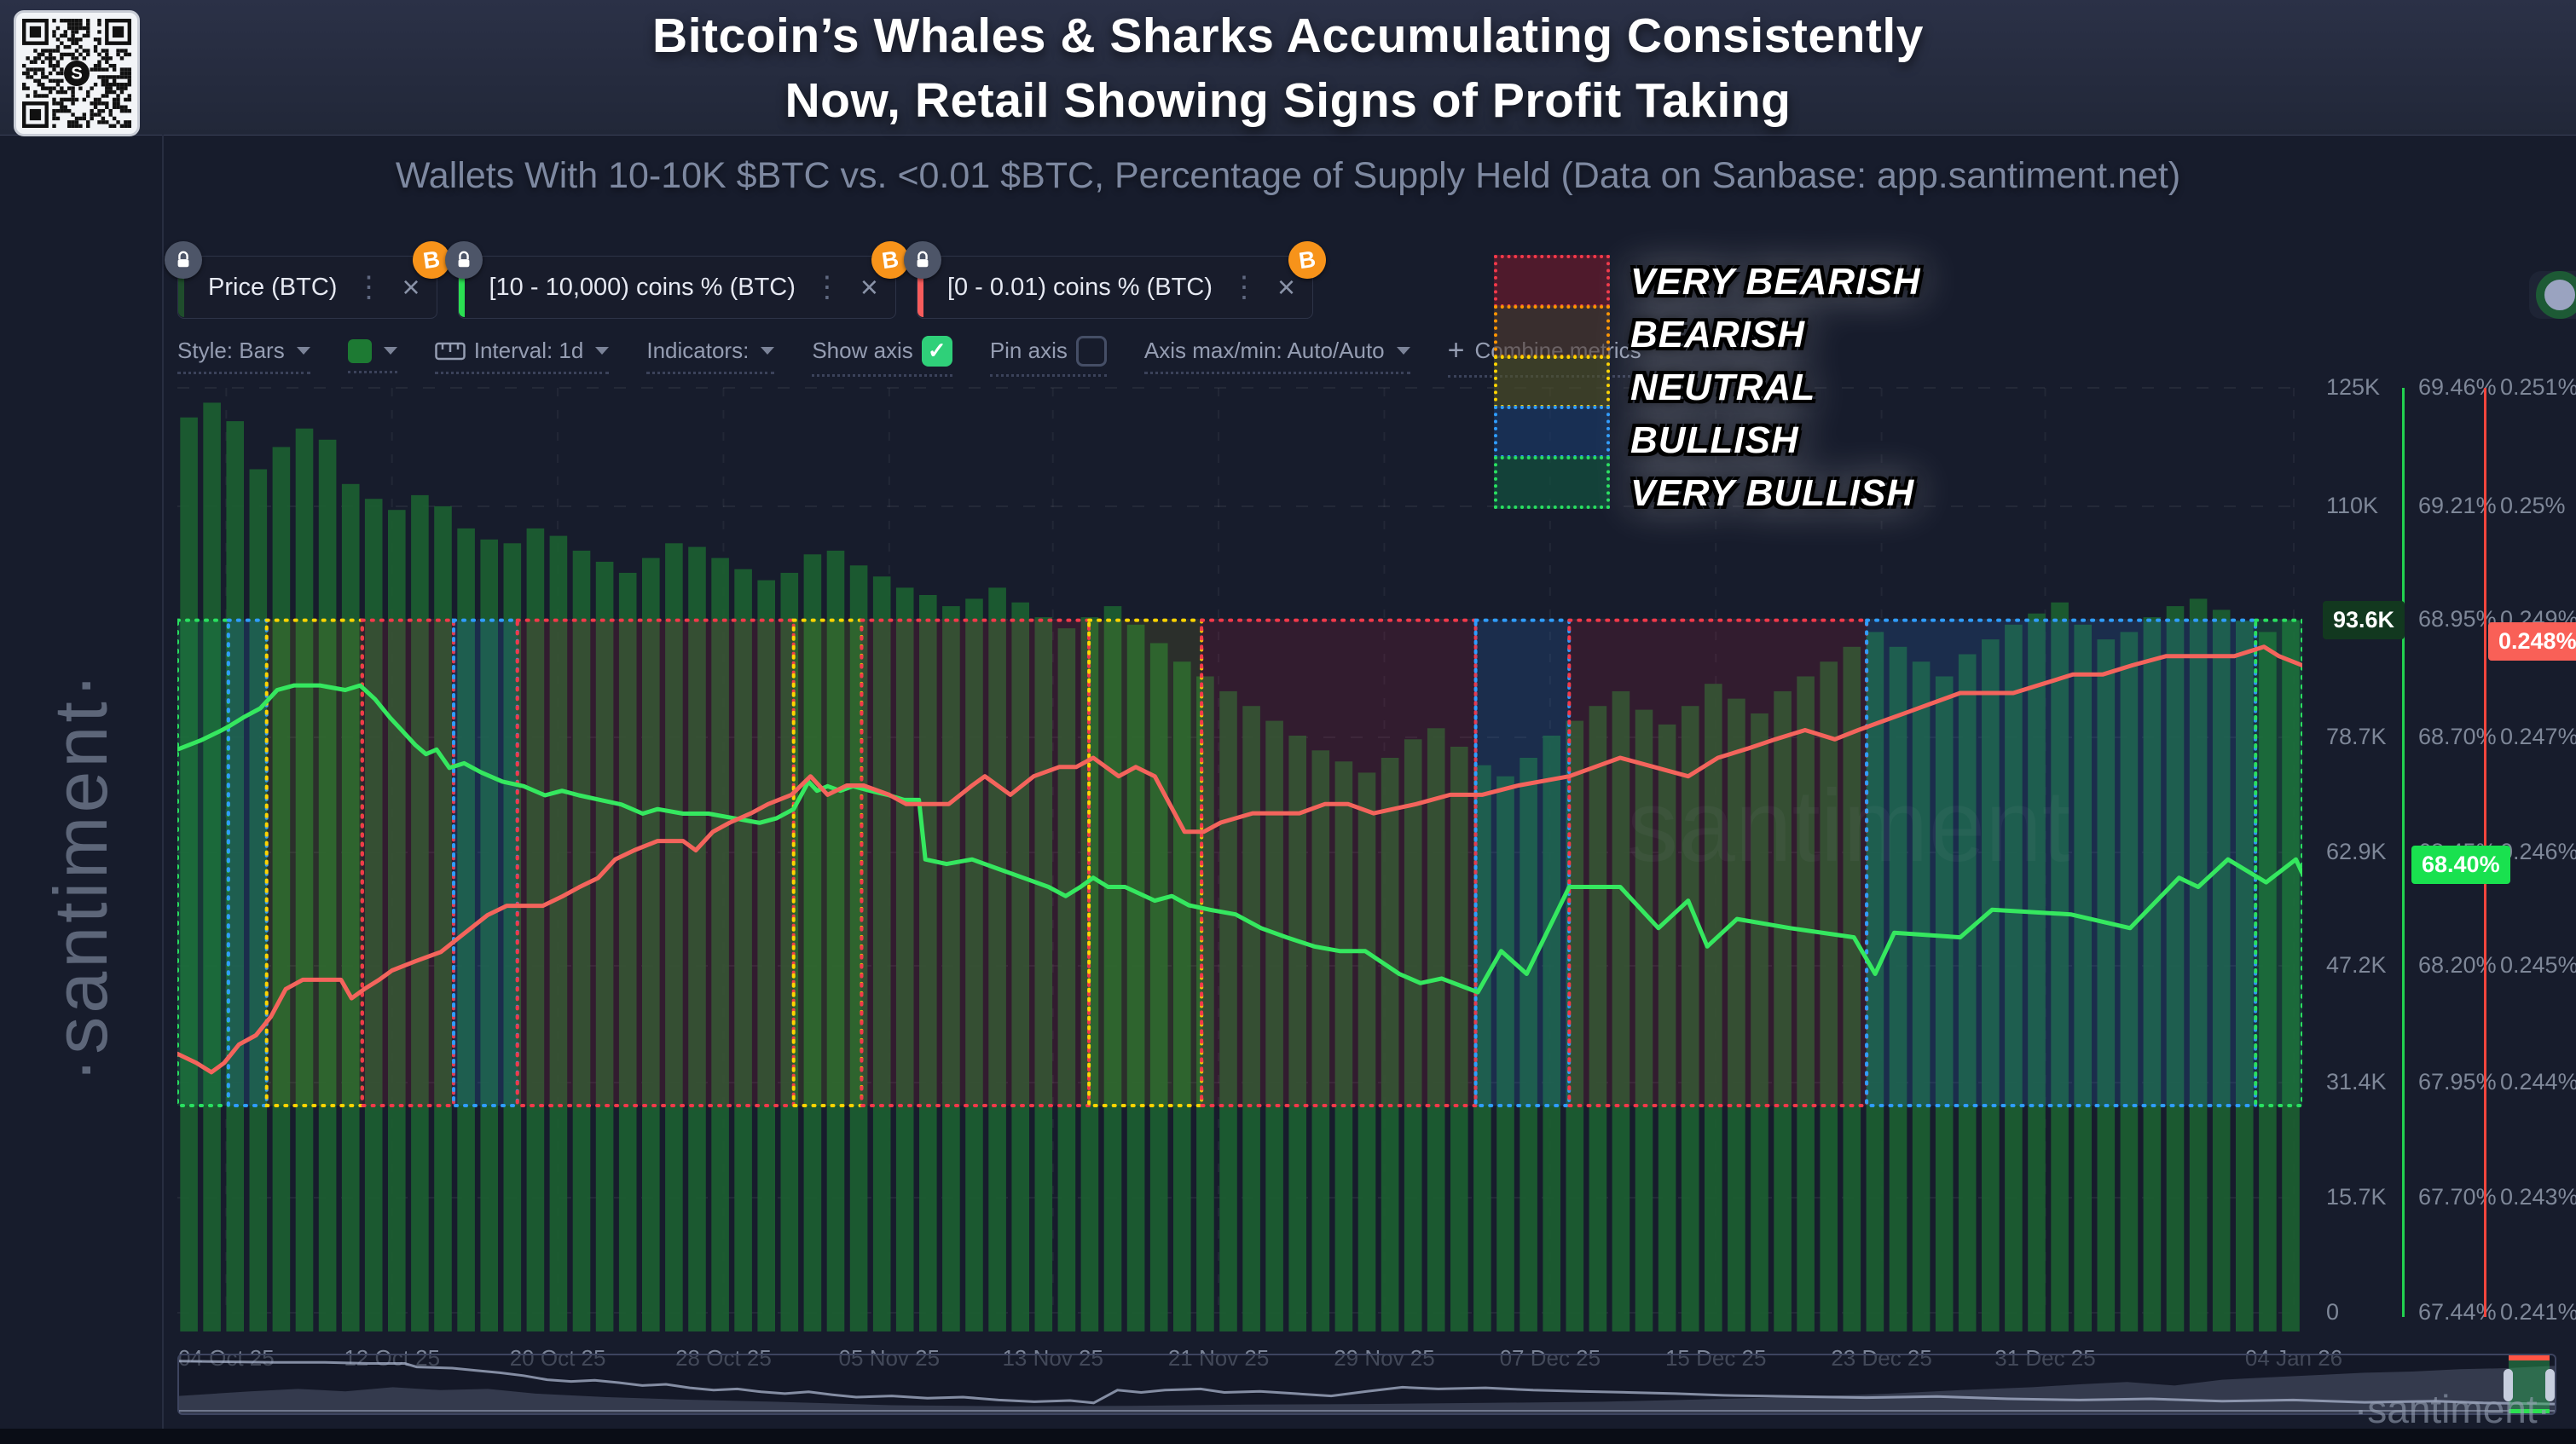 The width and height of the screenshot is (2576, 1444). I want to click on footer-strip, so click(1288, 1436).